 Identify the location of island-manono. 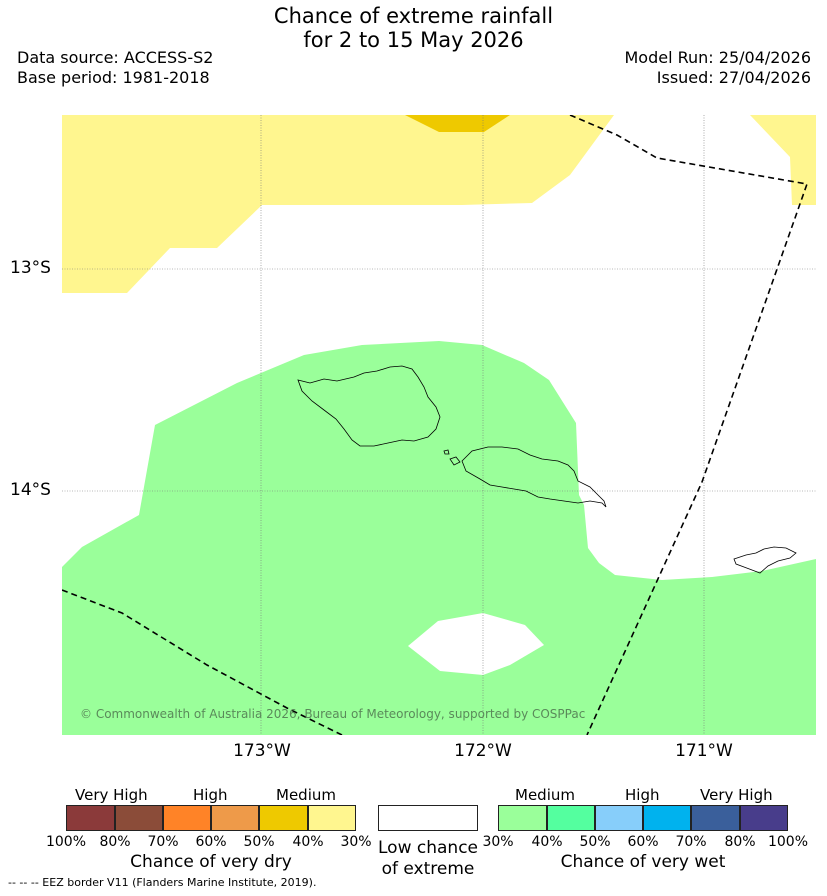
(455, 461).